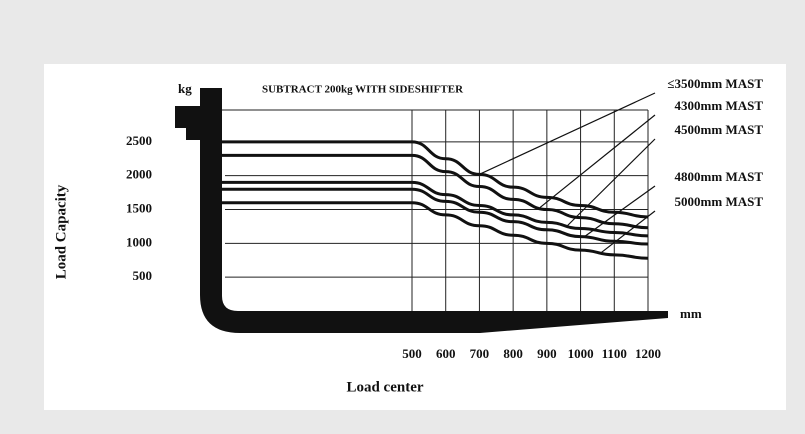 The height and width of the screenshot is (434, 805). Describe the element at coordinates (715, 83) in the screenshot. I see `legend-label: ≤3500mm MAST` at that location.